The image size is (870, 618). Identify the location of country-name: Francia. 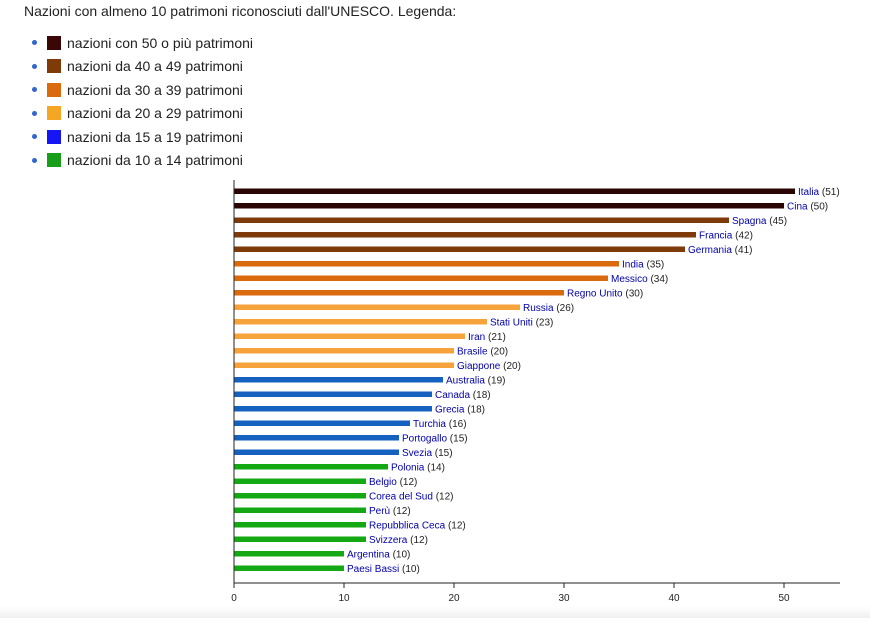
(716, 235).